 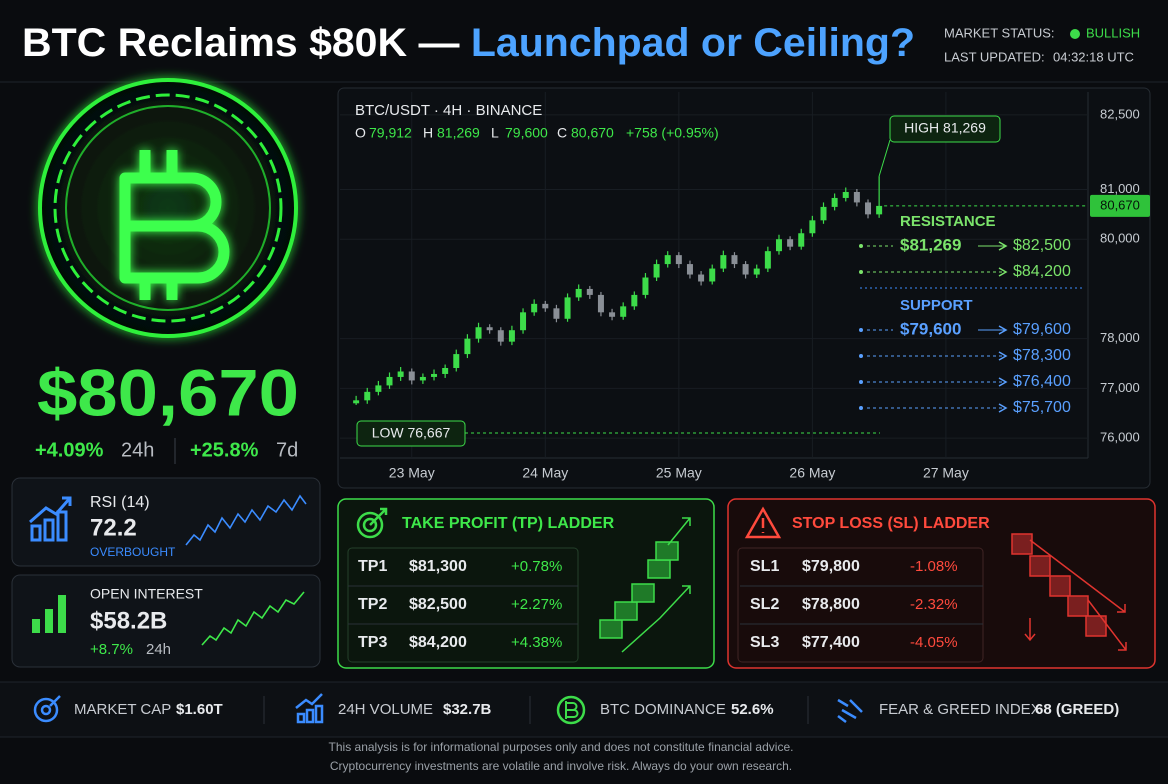 I want to click on rsi-sparkline, so click(x=246, y=520).